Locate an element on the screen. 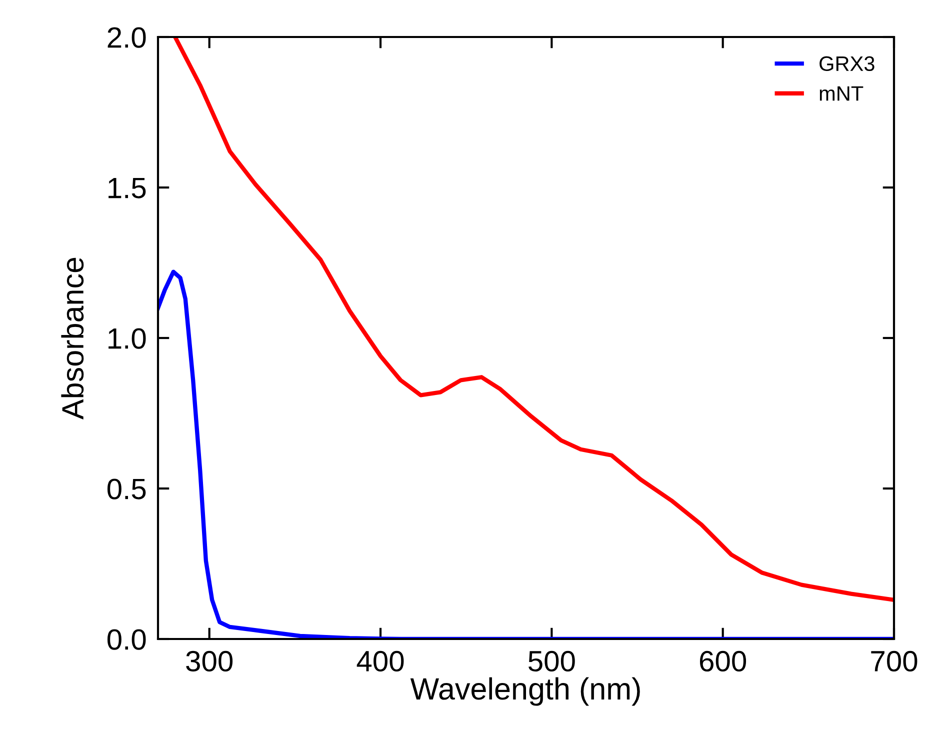 Image resolution: width=941 pixels, height=743 pixels. legend-label: GRX3 is located at coordinates (847, 64).